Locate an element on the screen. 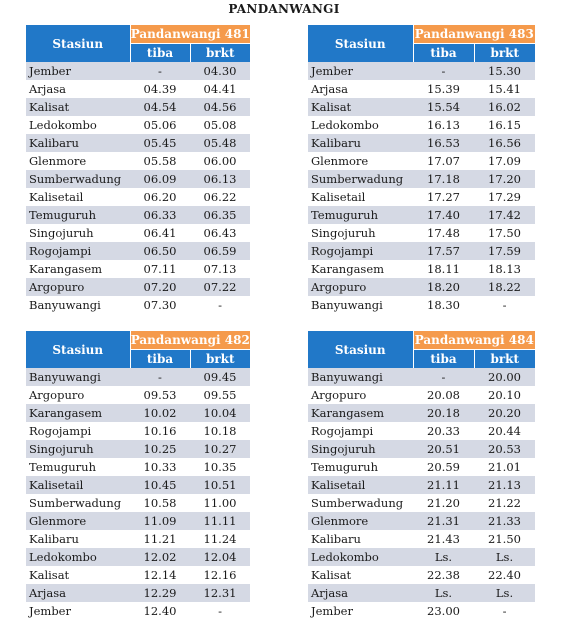  header-train-name: Pandanwangi 483 is located at coordinates (474, 34).